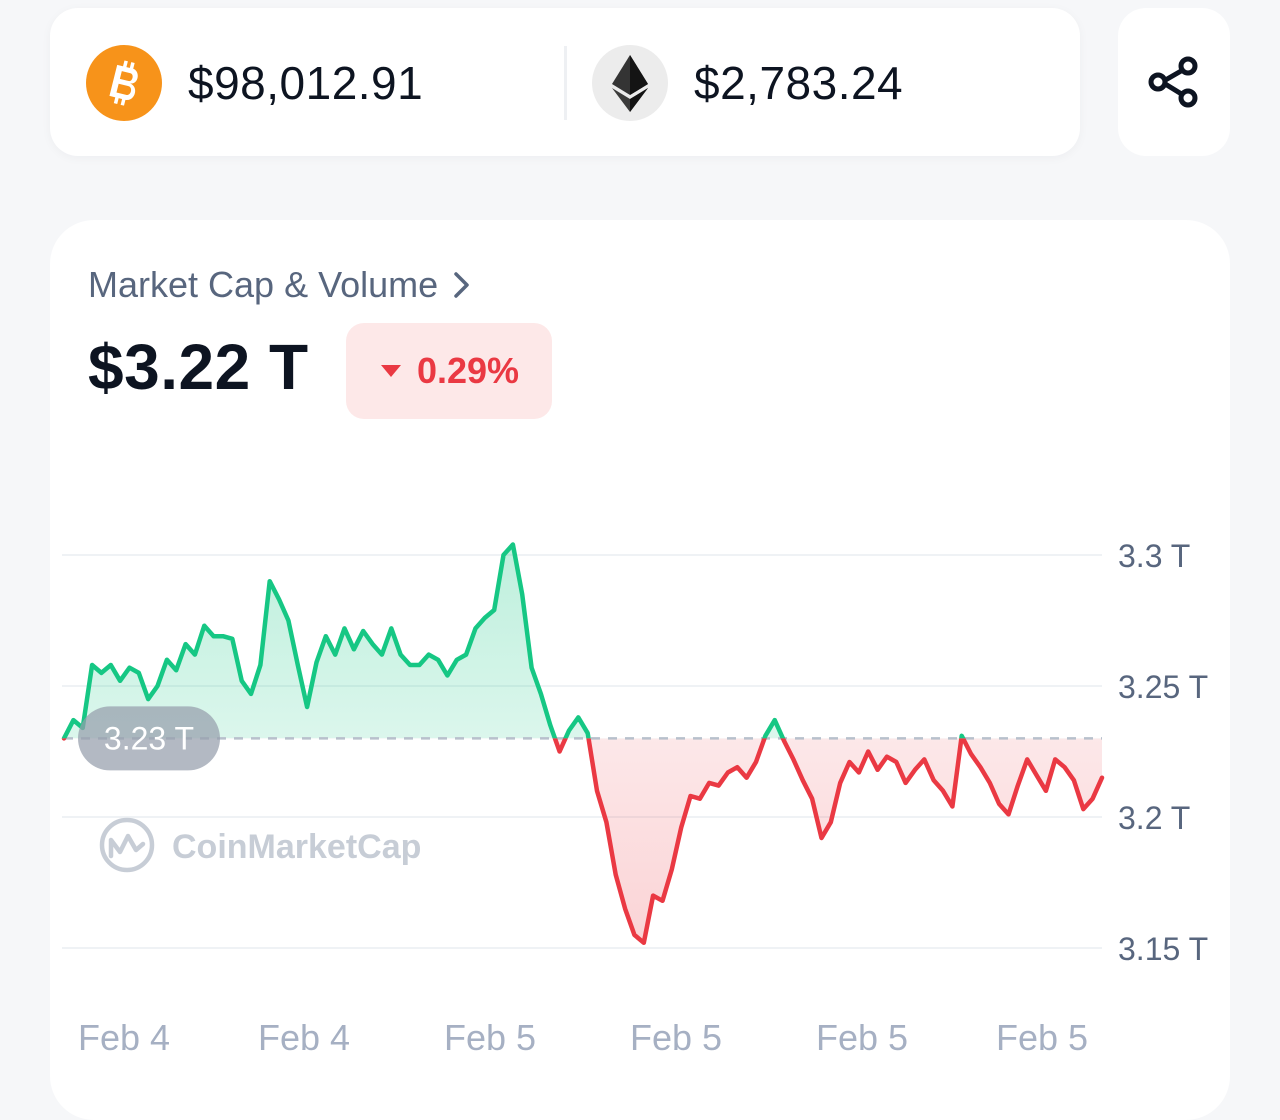 The image size is (1280, 1120). What do you see at coordinates (513, 640) in the screenshot?
I see `series-line-up` at bounding box center [513, 640].